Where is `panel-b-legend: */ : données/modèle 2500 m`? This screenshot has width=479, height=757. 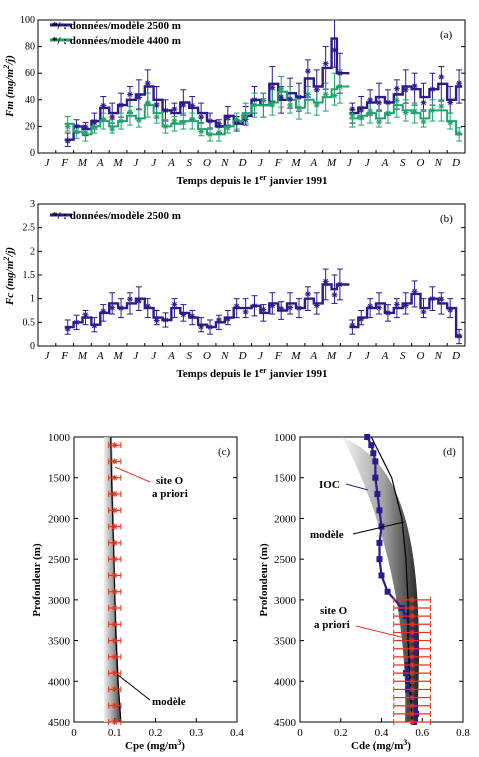
panel-b-legend: */ : données/modèle 2500 m is located at coordinates (115, 216).